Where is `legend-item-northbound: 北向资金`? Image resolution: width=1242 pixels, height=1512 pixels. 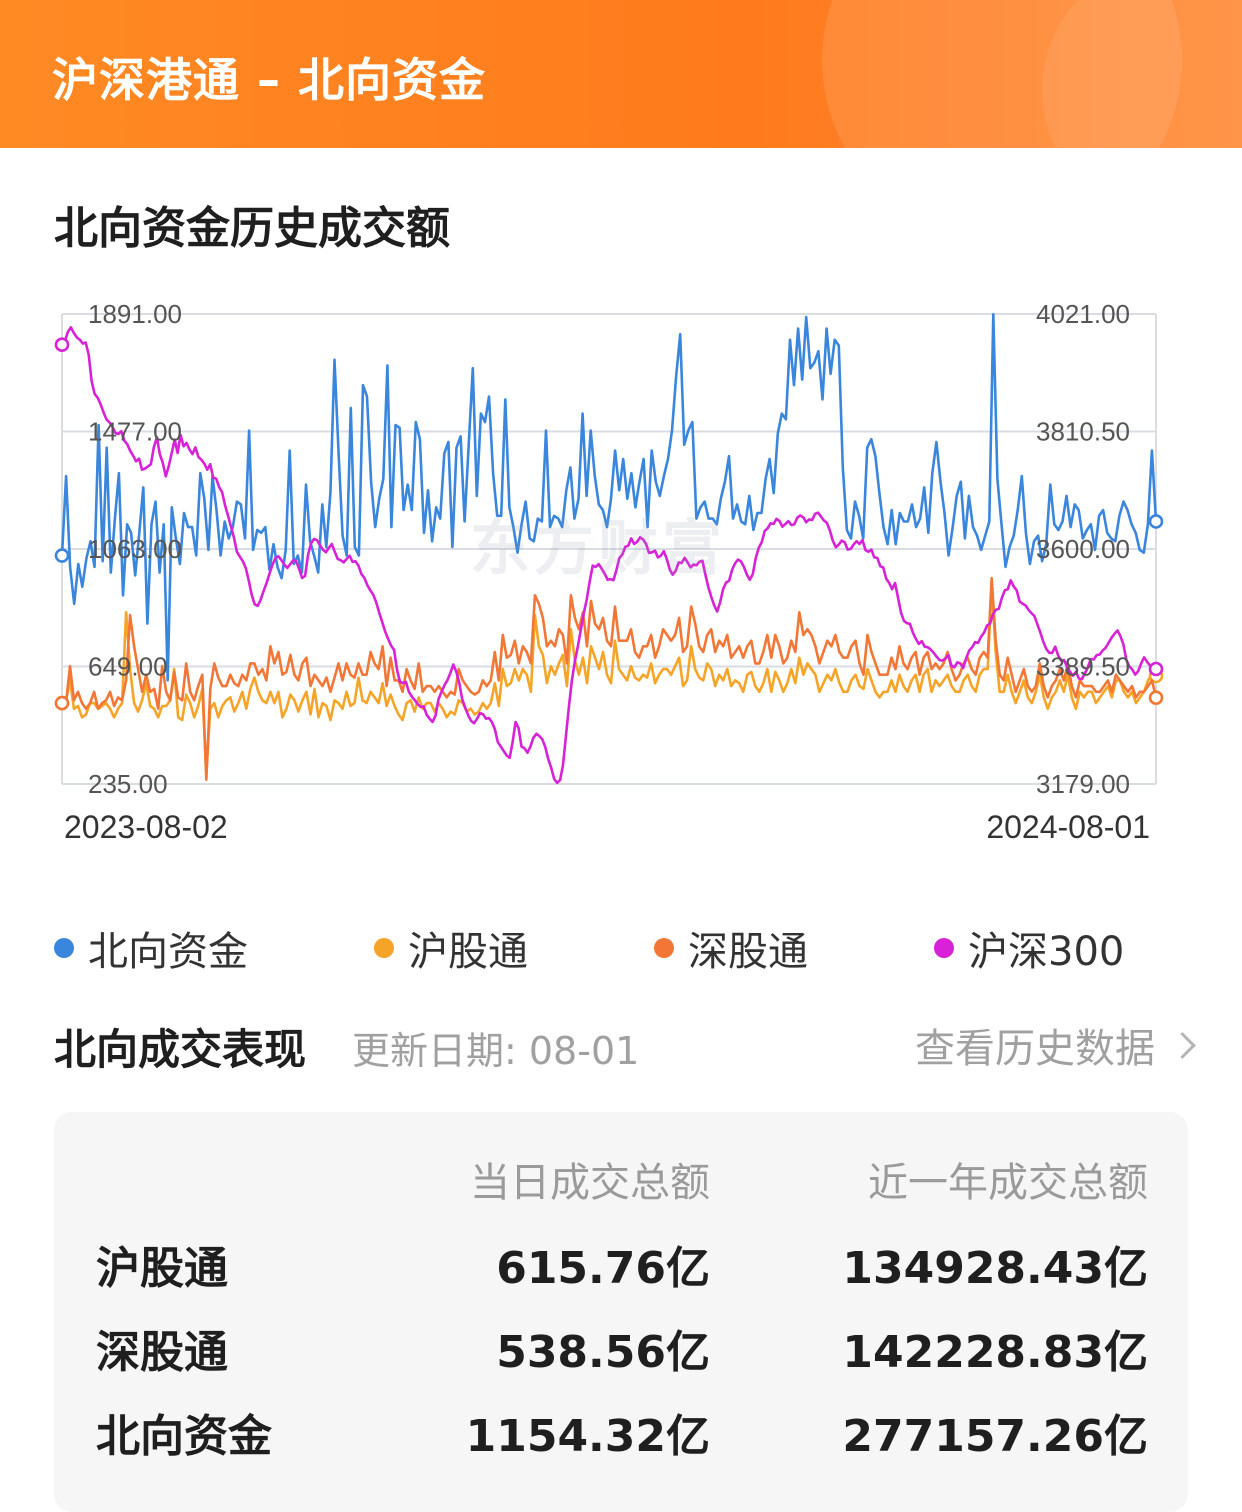 legend-item-northbound: 北向资金 is located at coordinates (151, 948).